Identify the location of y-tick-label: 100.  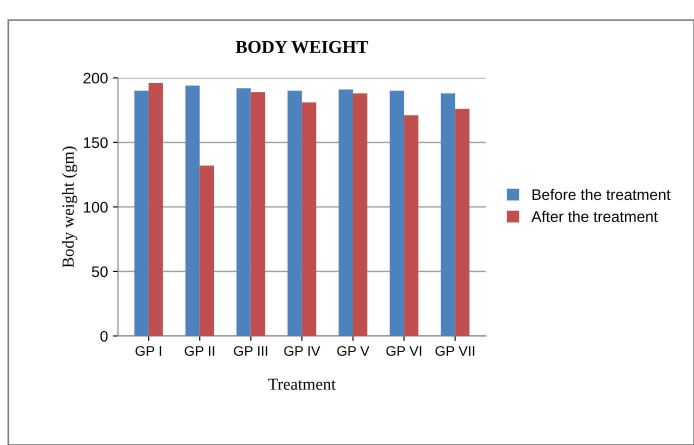
(96, 207).